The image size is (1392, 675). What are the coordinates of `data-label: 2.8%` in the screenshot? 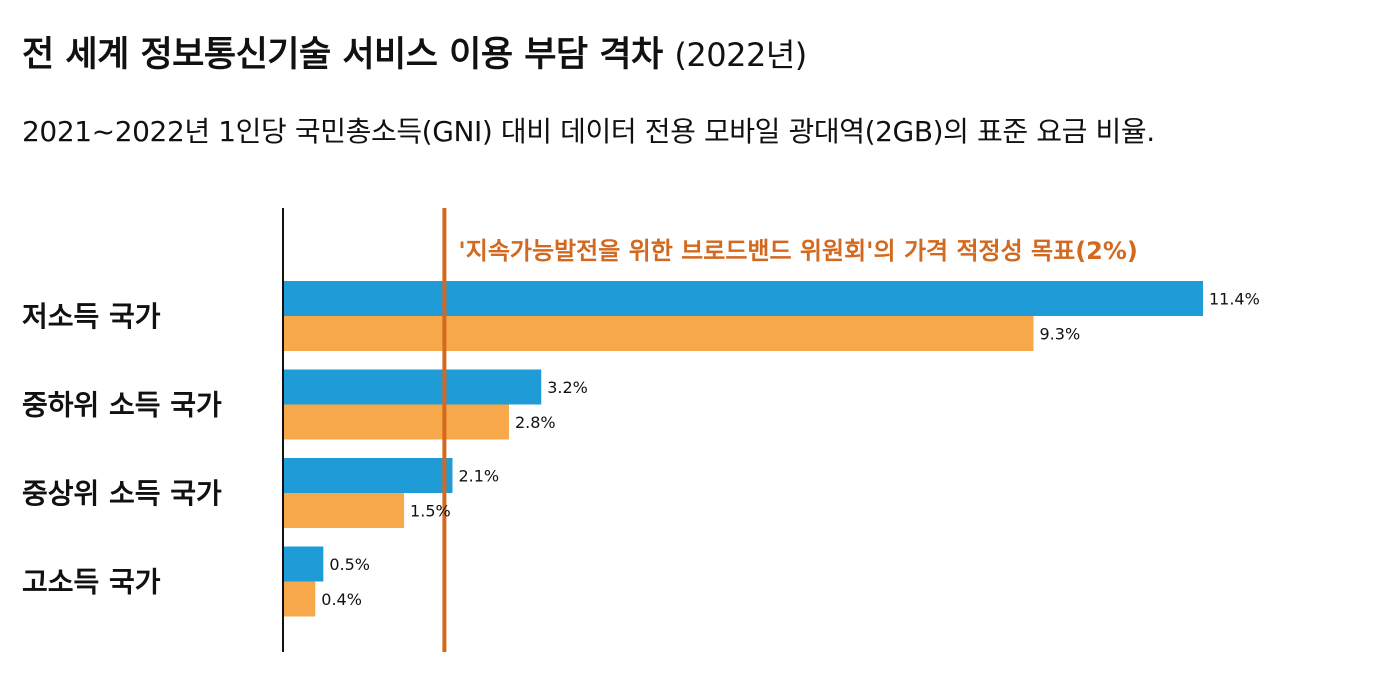 It's located at (535, 422).